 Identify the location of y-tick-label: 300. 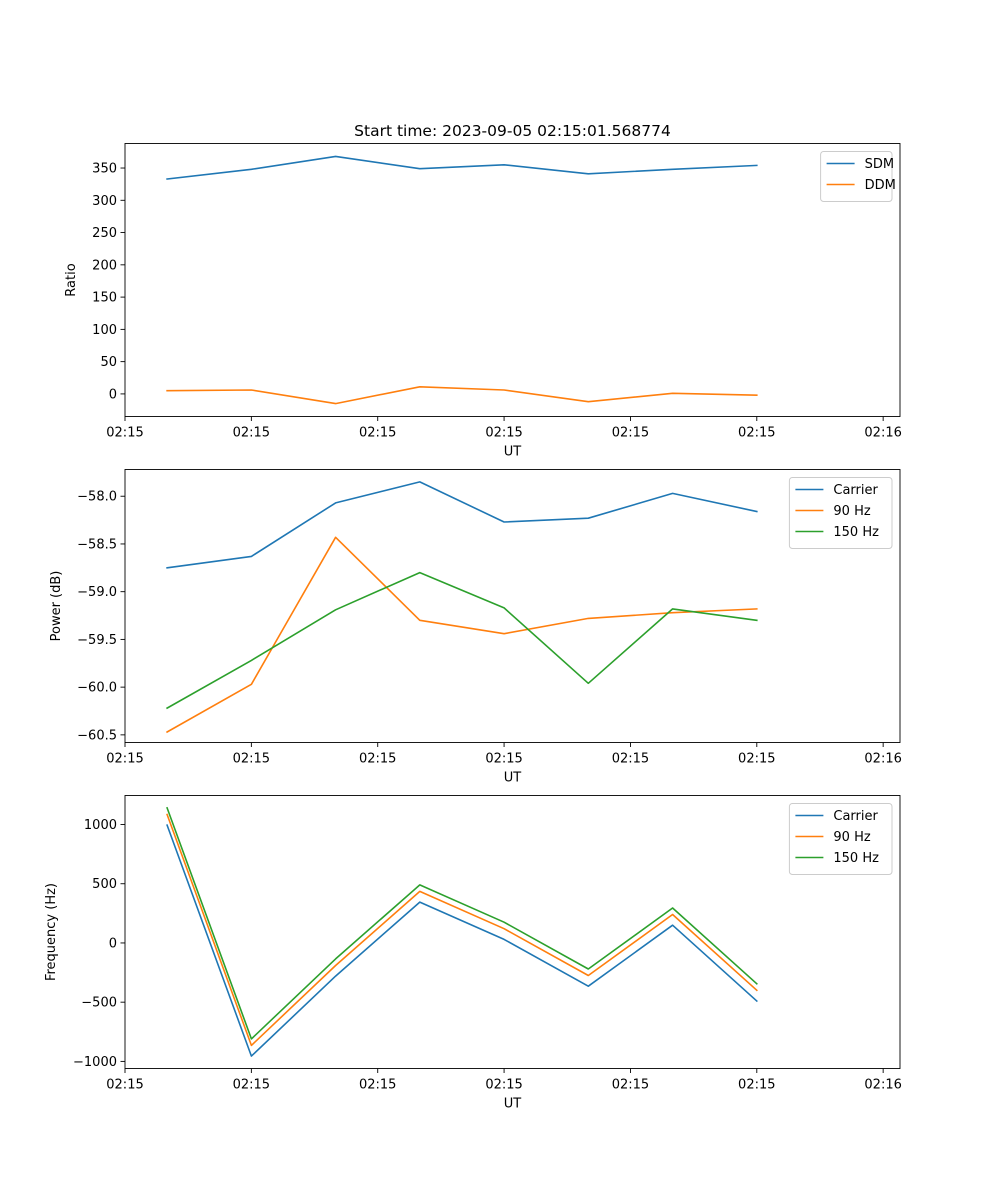
(104, 201).